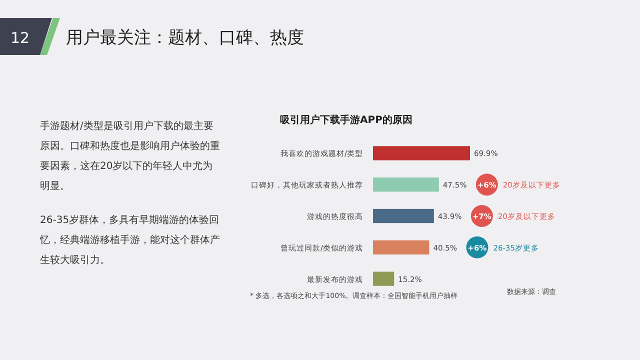 The height and width of the screenshot is (360, 640). I want to click on chart-subtitle: 吸引用户下载手游APP的原因, so click(346, 120).